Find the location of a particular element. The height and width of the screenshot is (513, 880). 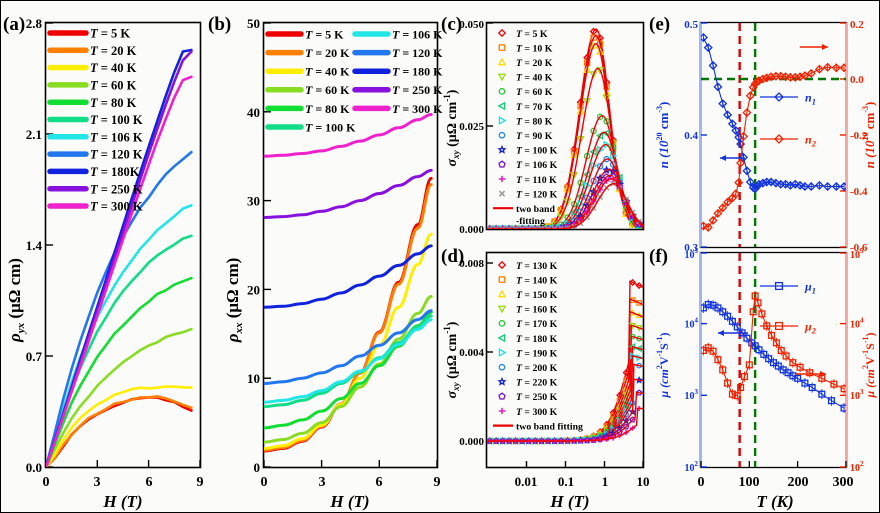

d-fit-line is located at coordinates (565, 424).